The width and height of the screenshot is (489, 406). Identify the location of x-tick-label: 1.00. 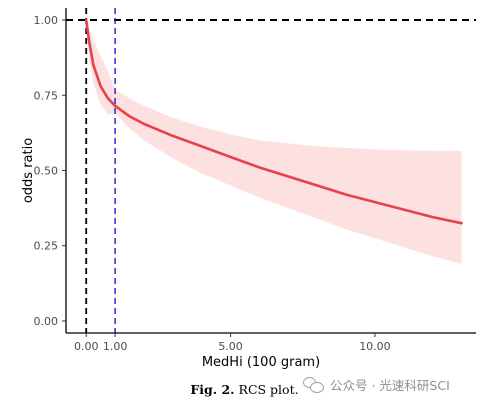
(115, 346).